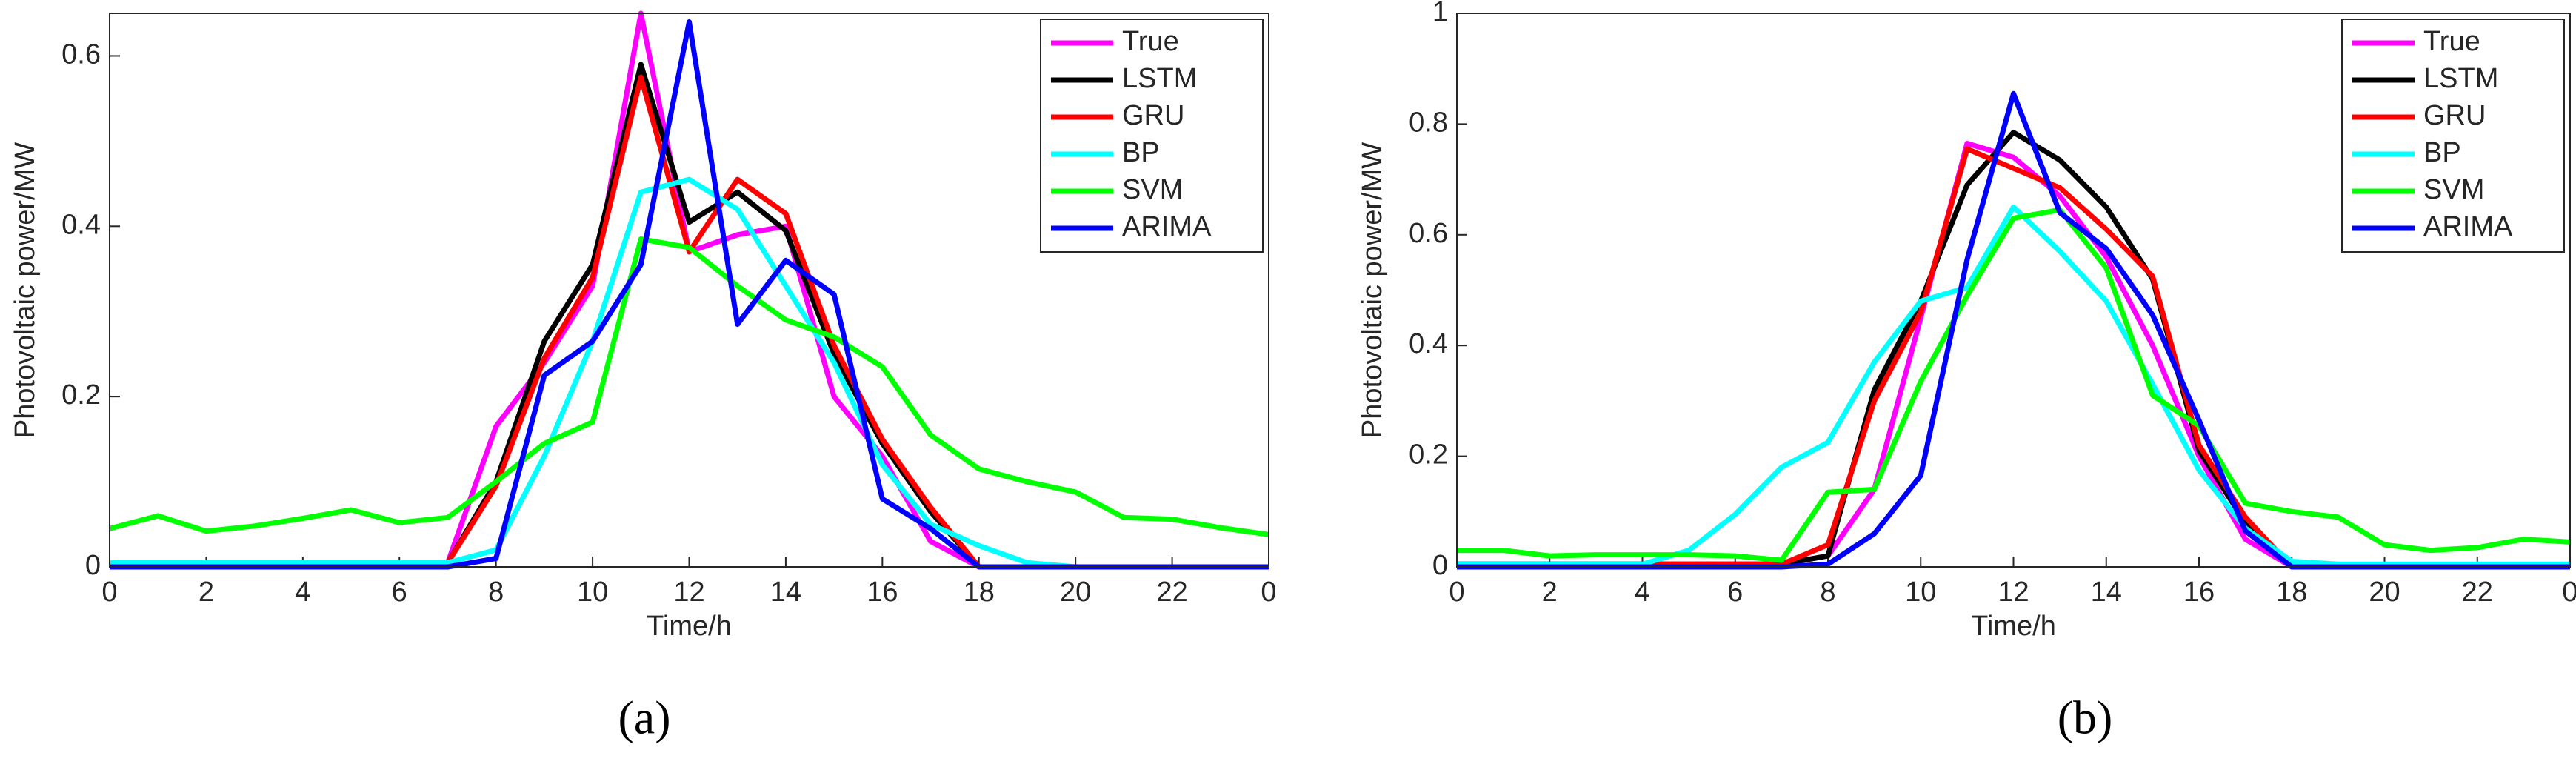  What do you see at coordinates (1428, 122) in the screenshot?
I see `y-tick-label: 0.8` at bounding box center [1428, 122].